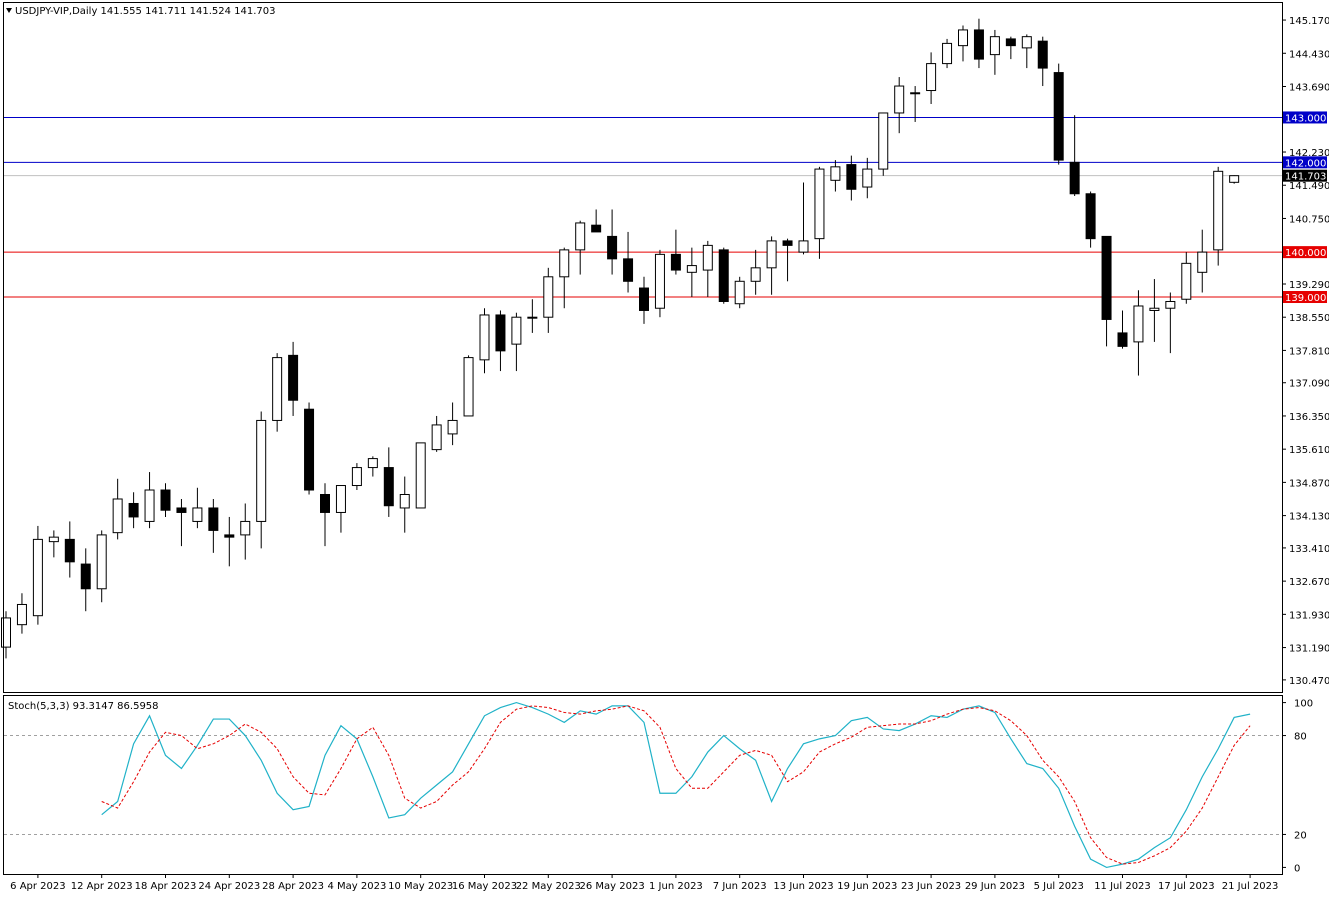 Image resolution: width=1329 pixels, height=900 pixels. What do you see at coordinates (1309, 219) in the screenshot?
I see `price-tick-label: 140.750` at bounding box center [1309, 219].